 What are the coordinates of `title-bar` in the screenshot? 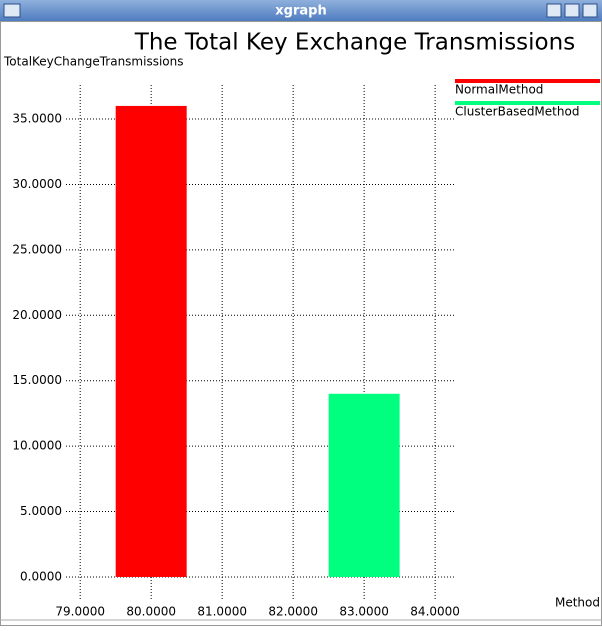 It's located at (301, 10).